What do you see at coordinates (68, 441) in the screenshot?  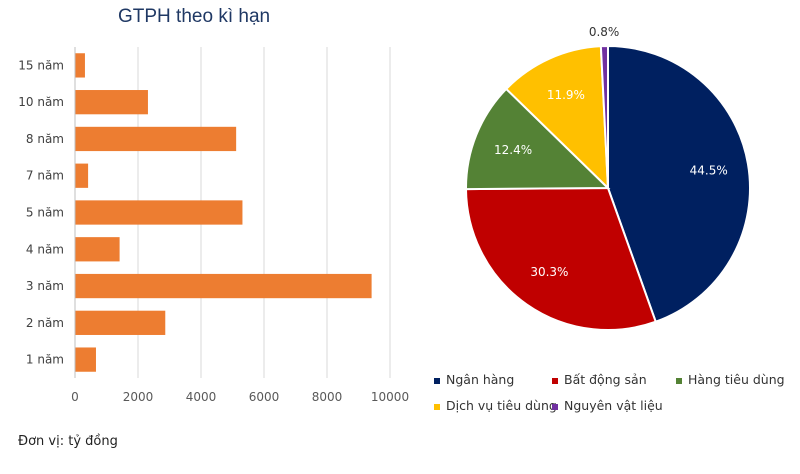 I see `unit-note: Đơn vị: tỷ đồng` at bounding box center [68, 441].